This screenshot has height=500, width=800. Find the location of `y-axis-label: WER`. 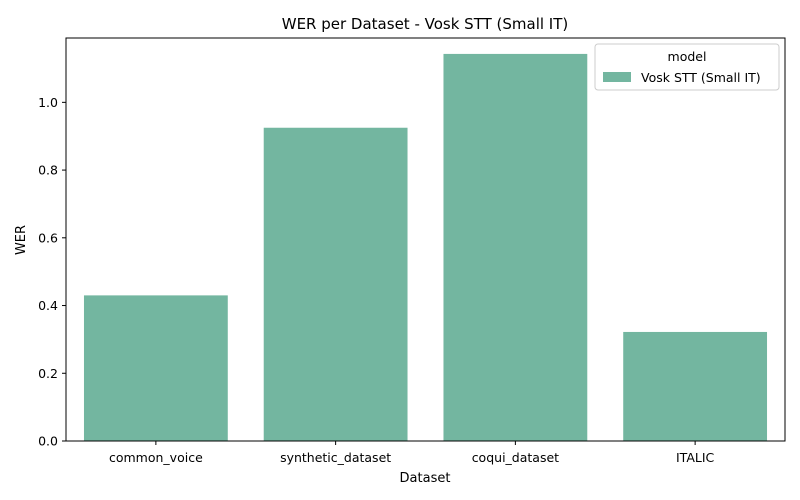

y-axis-label: WER is located at coordinates (21, 240).